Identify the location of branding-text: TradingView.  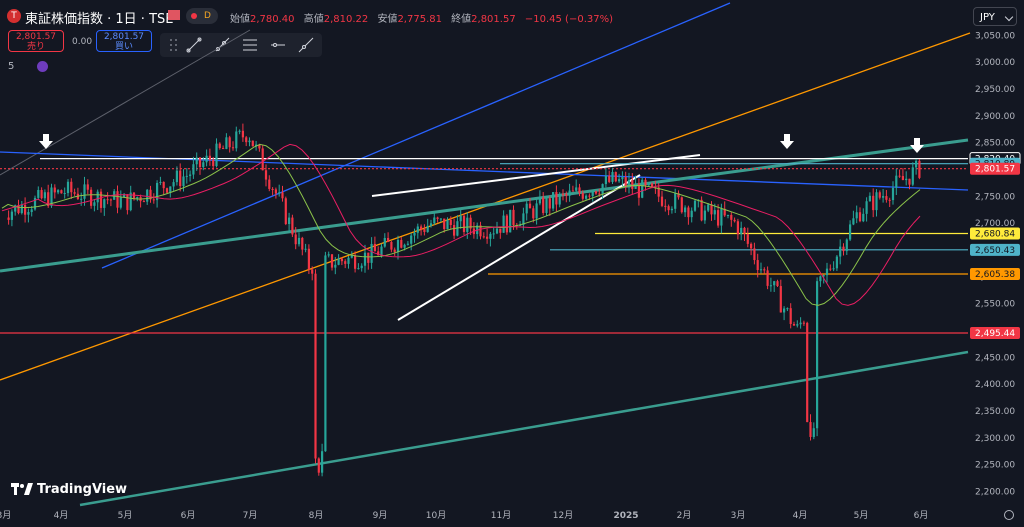
(82, 489).